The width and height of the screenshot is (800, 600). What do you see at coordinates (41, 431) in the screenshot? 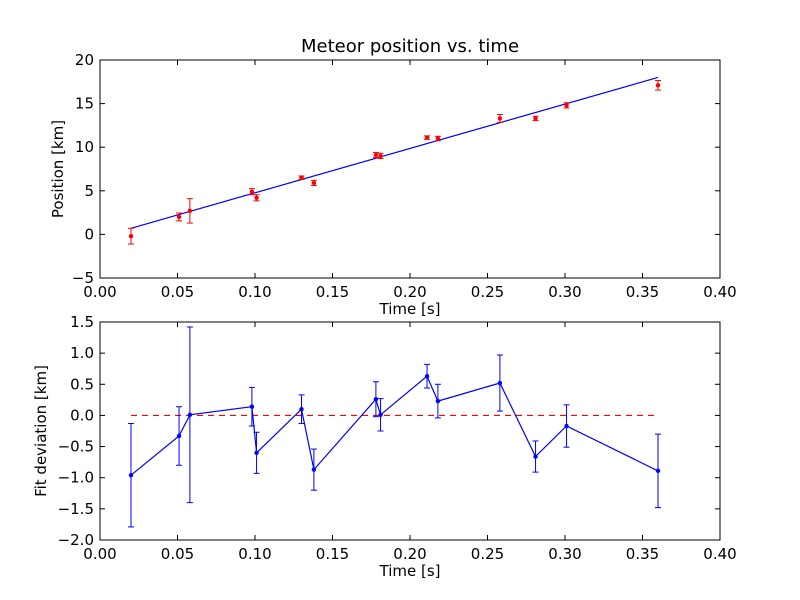
I see `deviation-y-axis-label: Fit deviation [km]` at bounding box center [41, 431].